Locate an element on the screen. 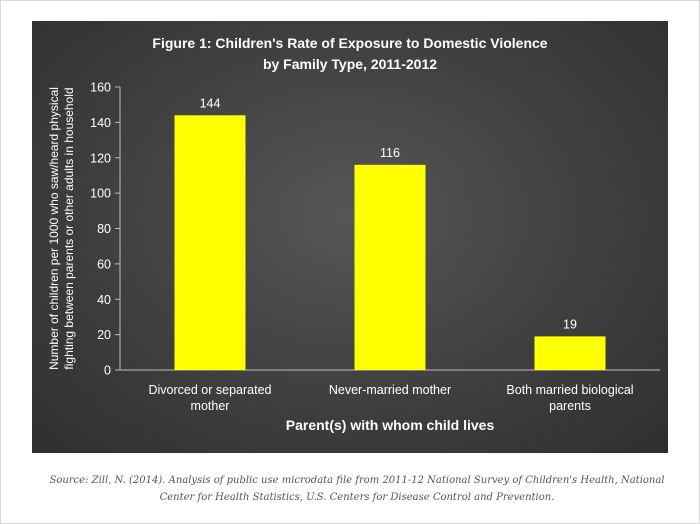 Image resolution: width=700 pixels, height=524 pixels. x-axis-label: Parent(s) with whom child lives is located at coordinates (390, 425).